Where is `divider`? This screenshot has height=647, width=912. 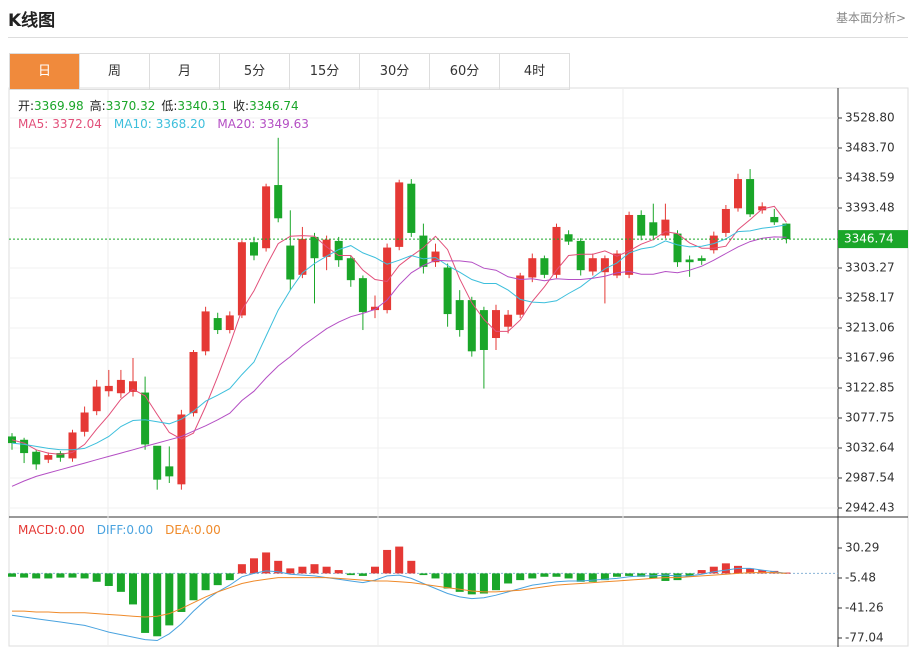 divider is located at coordinates (458, 37).